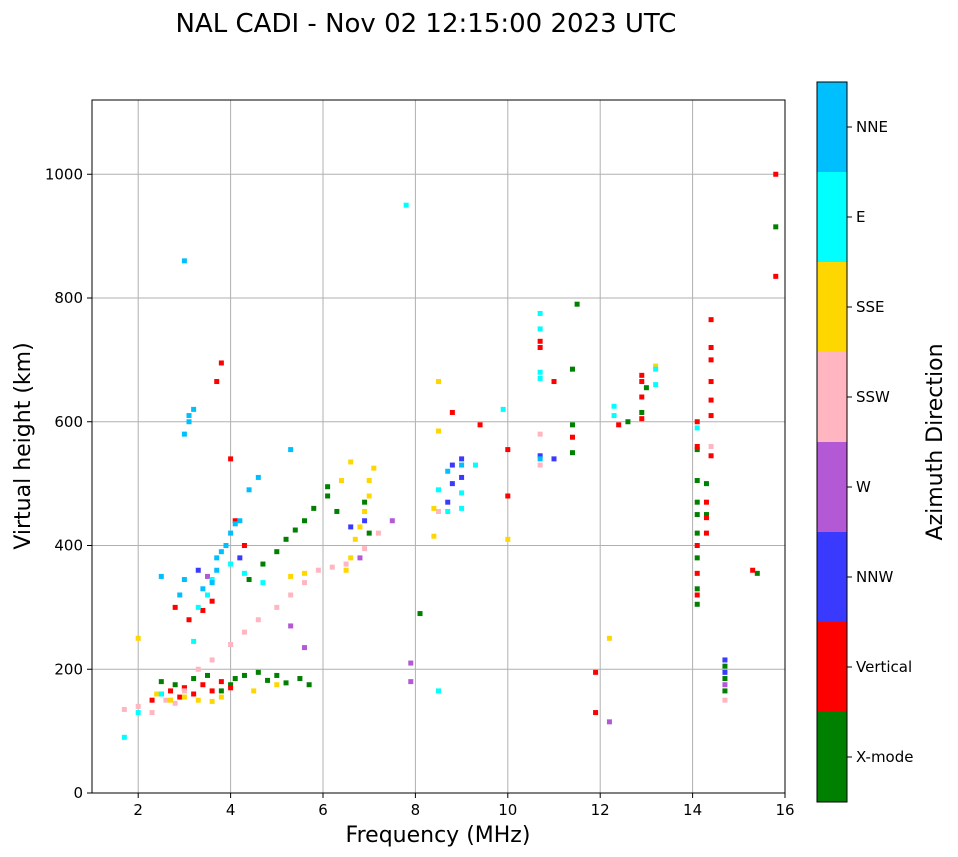 The image size is (958, 857). Describe the element at coordinates (600, 810) in the screenshot. I see `x-tick-label: 12` at that location.